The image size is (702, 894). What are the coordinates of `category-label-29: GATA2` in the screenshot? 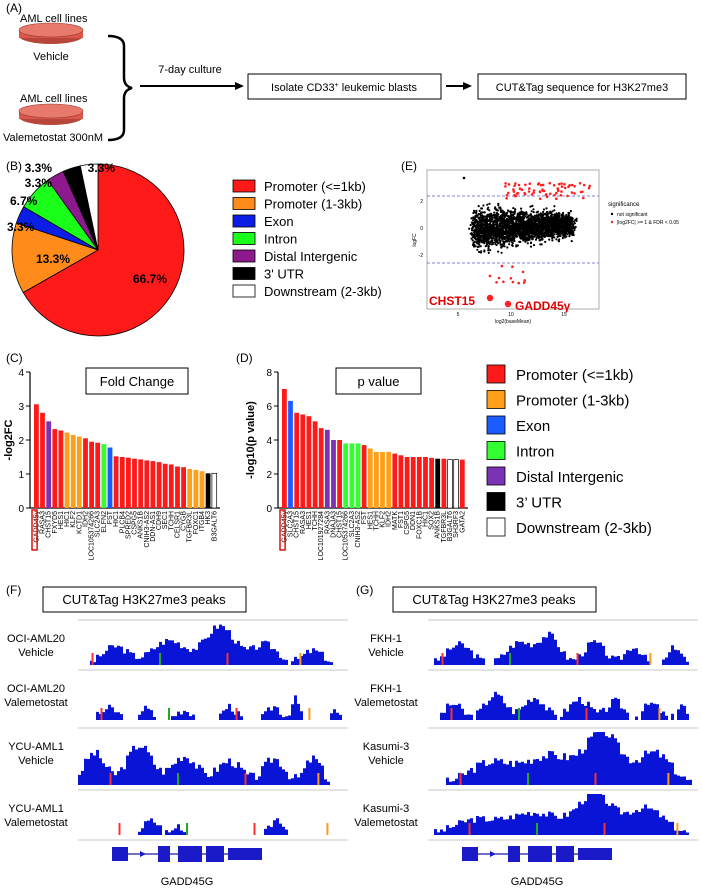 It's located at (462, 522).